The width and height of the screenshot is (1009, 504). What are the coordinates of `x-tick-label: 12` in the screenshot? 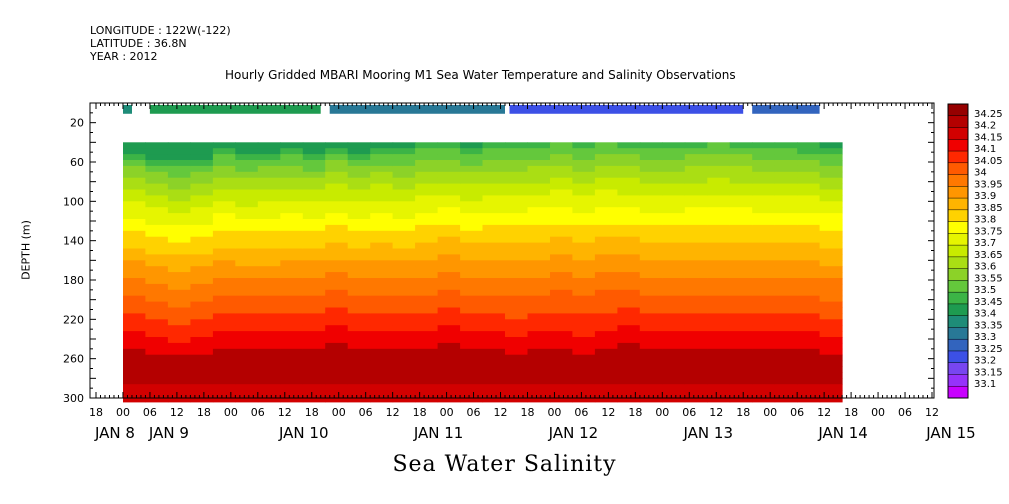 It's located at (285, 412).